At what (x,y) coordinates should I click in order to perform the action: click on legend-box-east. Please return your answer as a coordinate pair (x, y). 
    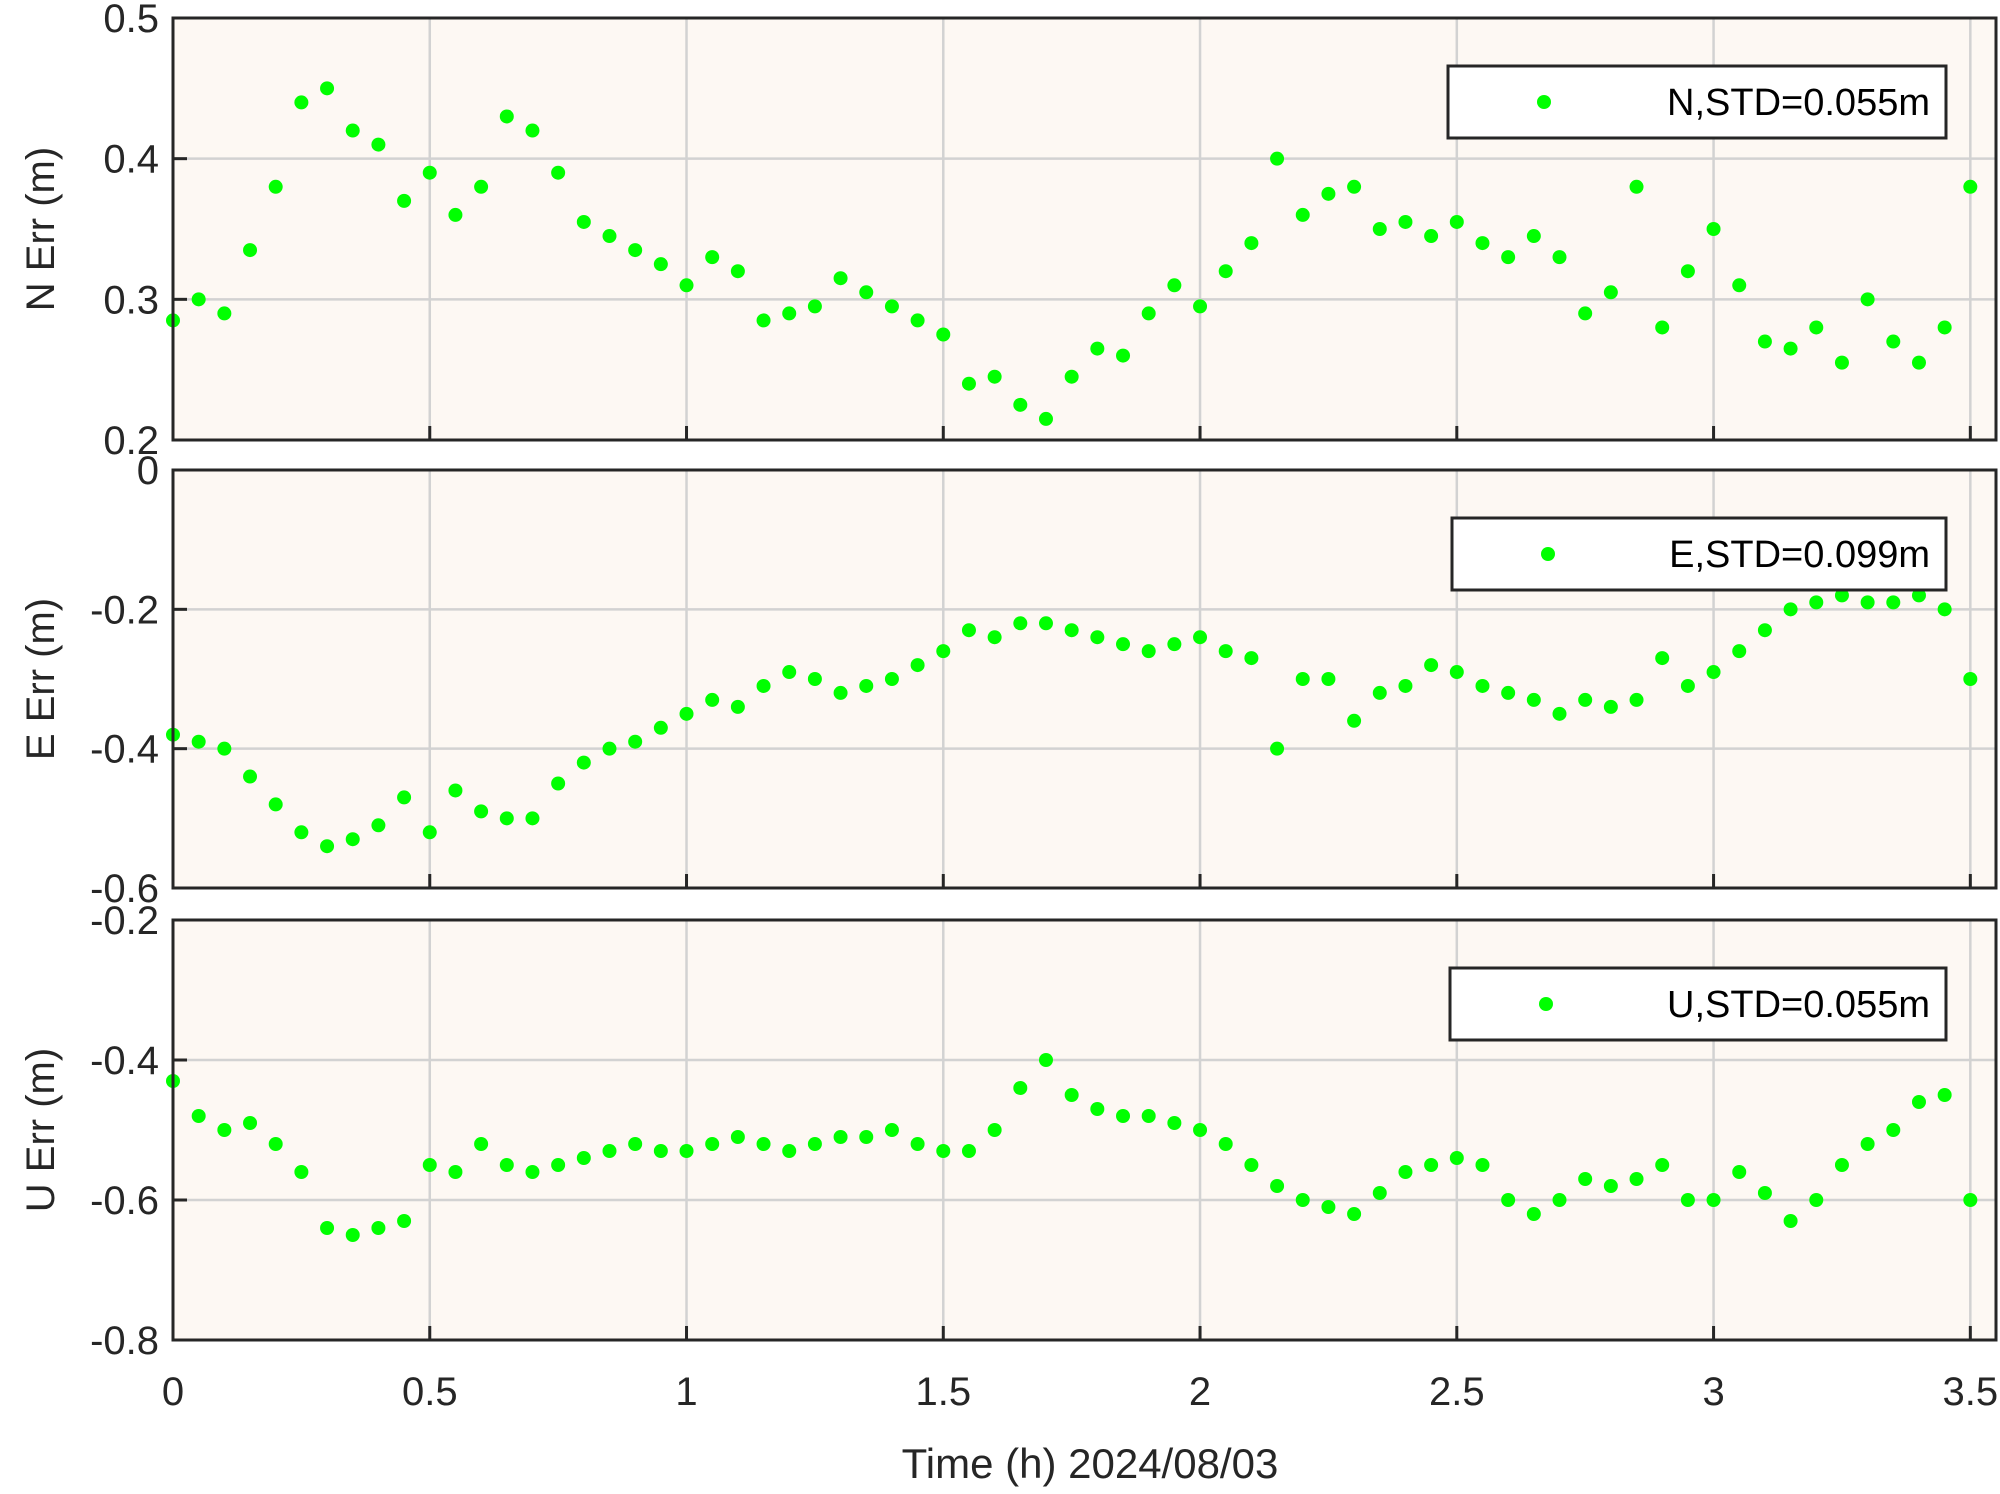
    Looking at the image, I should click on (1699, 554).